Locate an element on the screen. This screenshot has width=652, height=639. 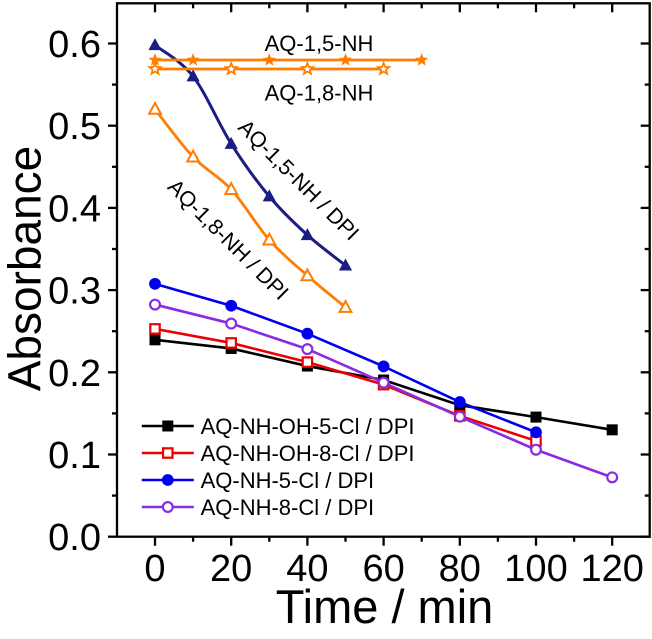
svg-text: 0.4 is located at coordinates (74, 209).